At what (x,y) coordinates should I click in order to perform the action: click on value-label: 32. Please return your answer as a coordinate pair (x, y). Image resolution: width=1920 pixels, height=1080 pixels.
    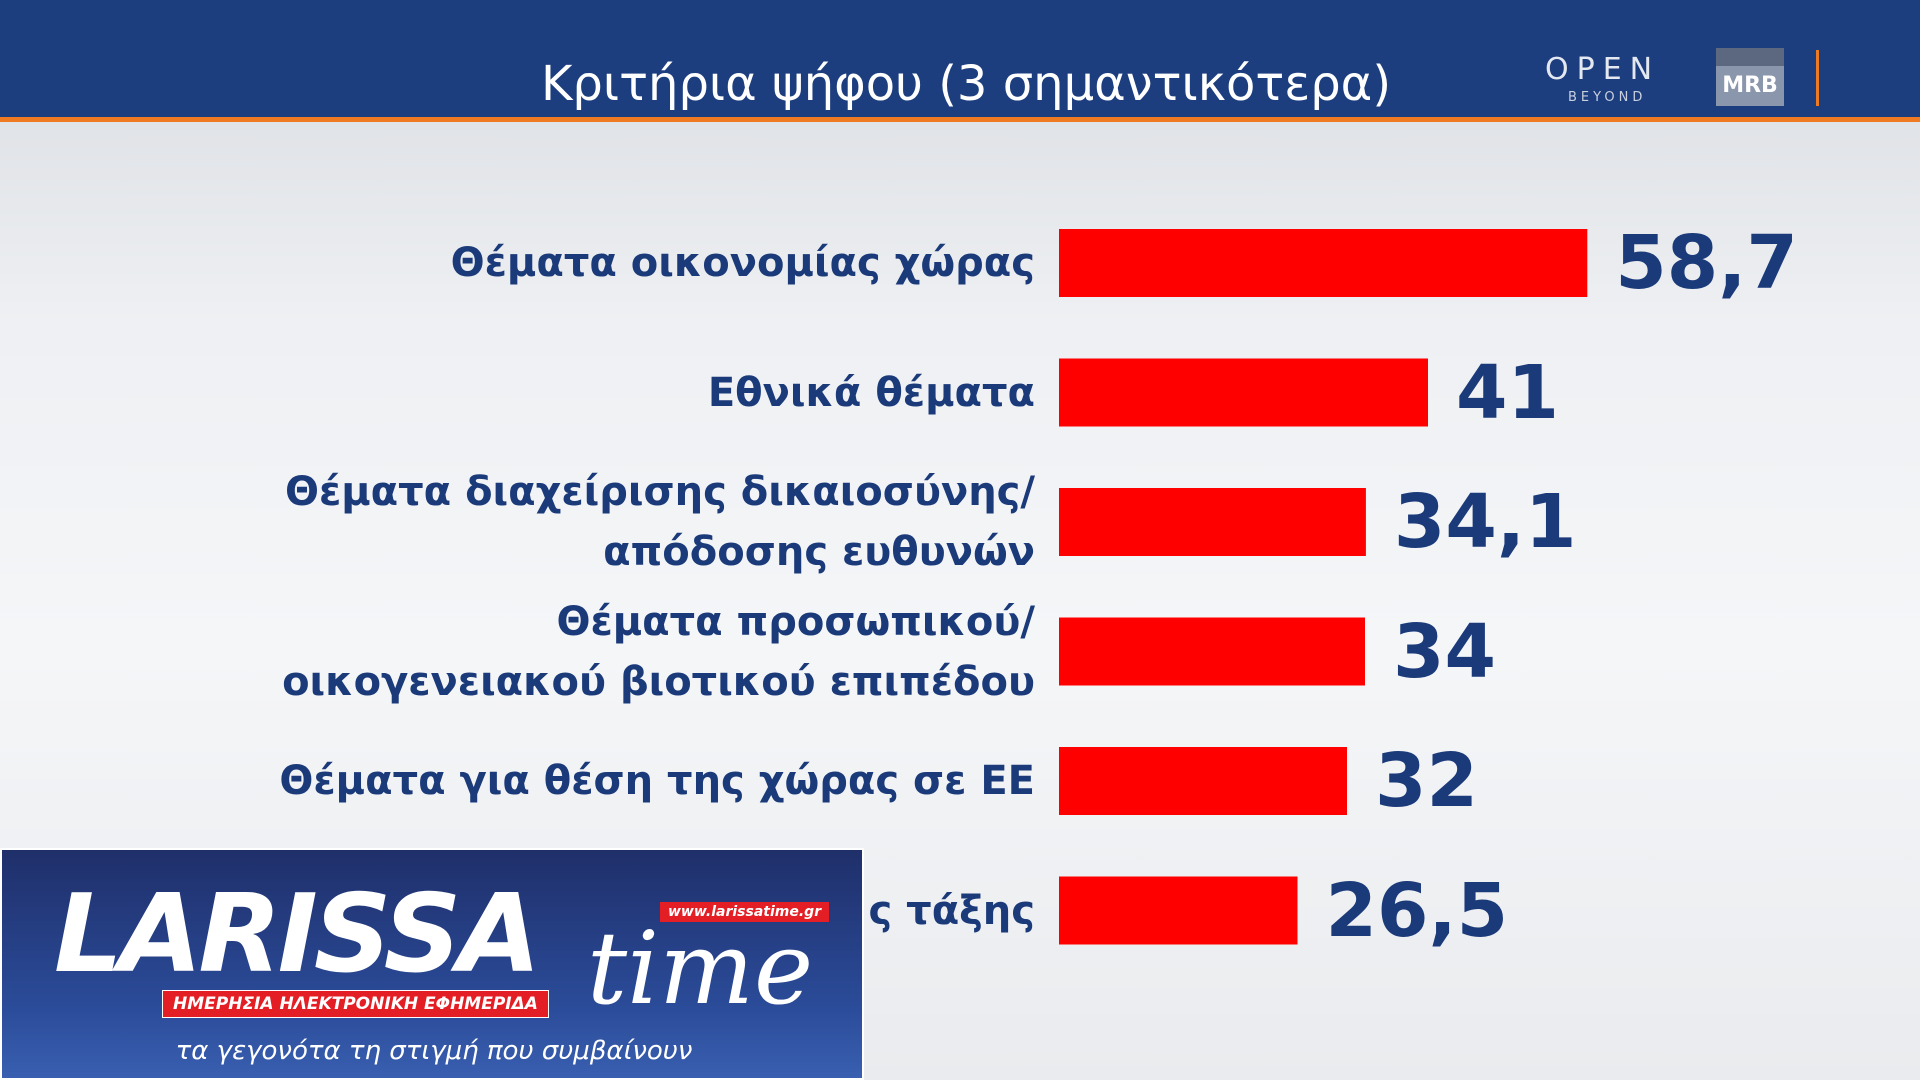
    Looking at the image, I should click on (1426, 781).